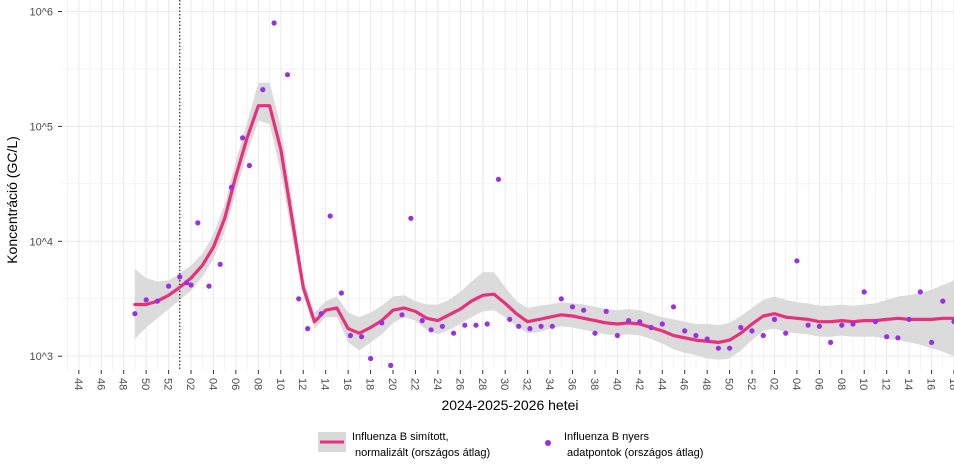  Describe the element at coordinates (548, 443) in the screenshot. I see `legend-key-points` at that location.